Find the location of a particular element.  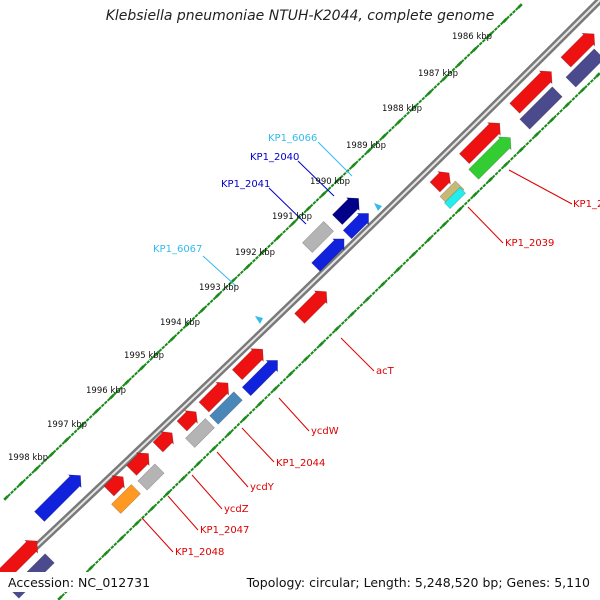

gene-label: KP1_2038 is located at coordinates (586, 204).